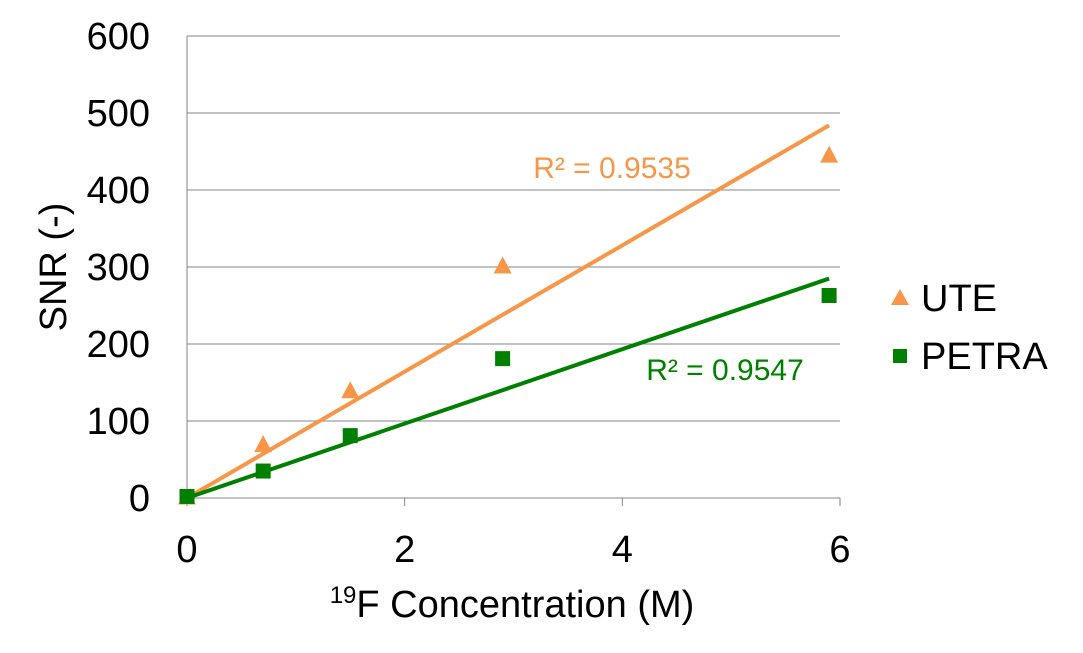 This screenshot has height=653, width=1083. What do you see at coordinates (139, 499) in the screenshot?
I see `y-tick-label: 0` at bounding box center [139, 499].